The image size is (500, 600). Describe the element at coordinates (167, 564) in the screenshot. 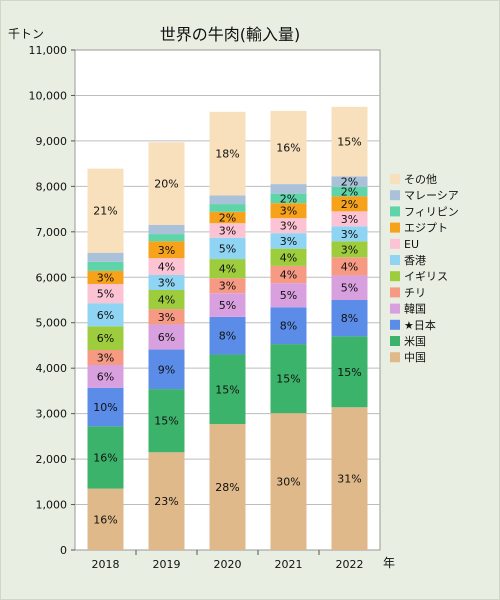

I see `x-tick-label: 2019` at that location.